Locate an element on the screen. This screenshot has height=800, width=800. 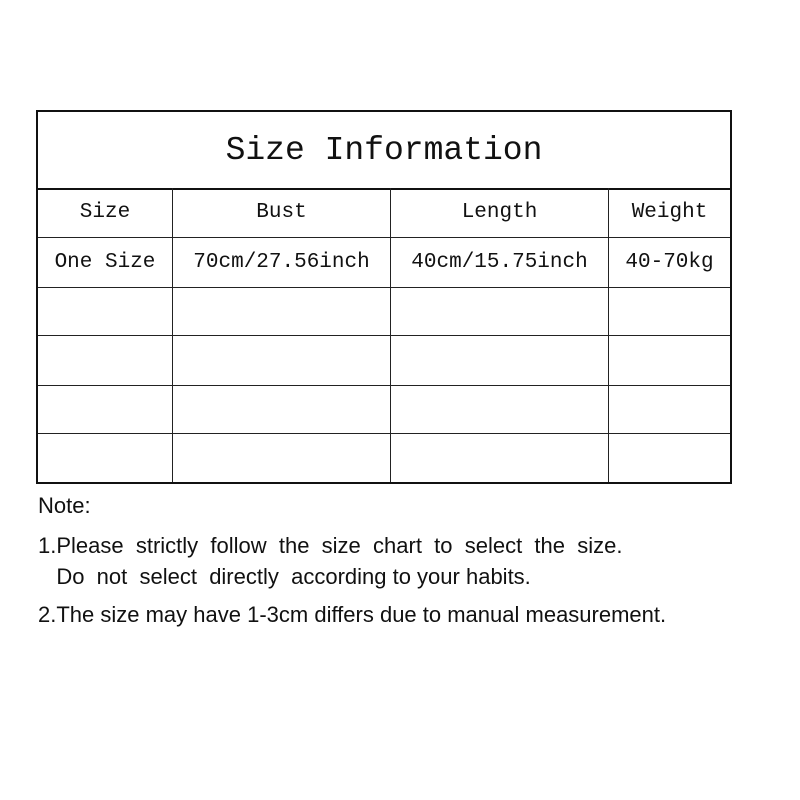
table-cell: 40cm/15.75inch is located at coordinates (500, 262).